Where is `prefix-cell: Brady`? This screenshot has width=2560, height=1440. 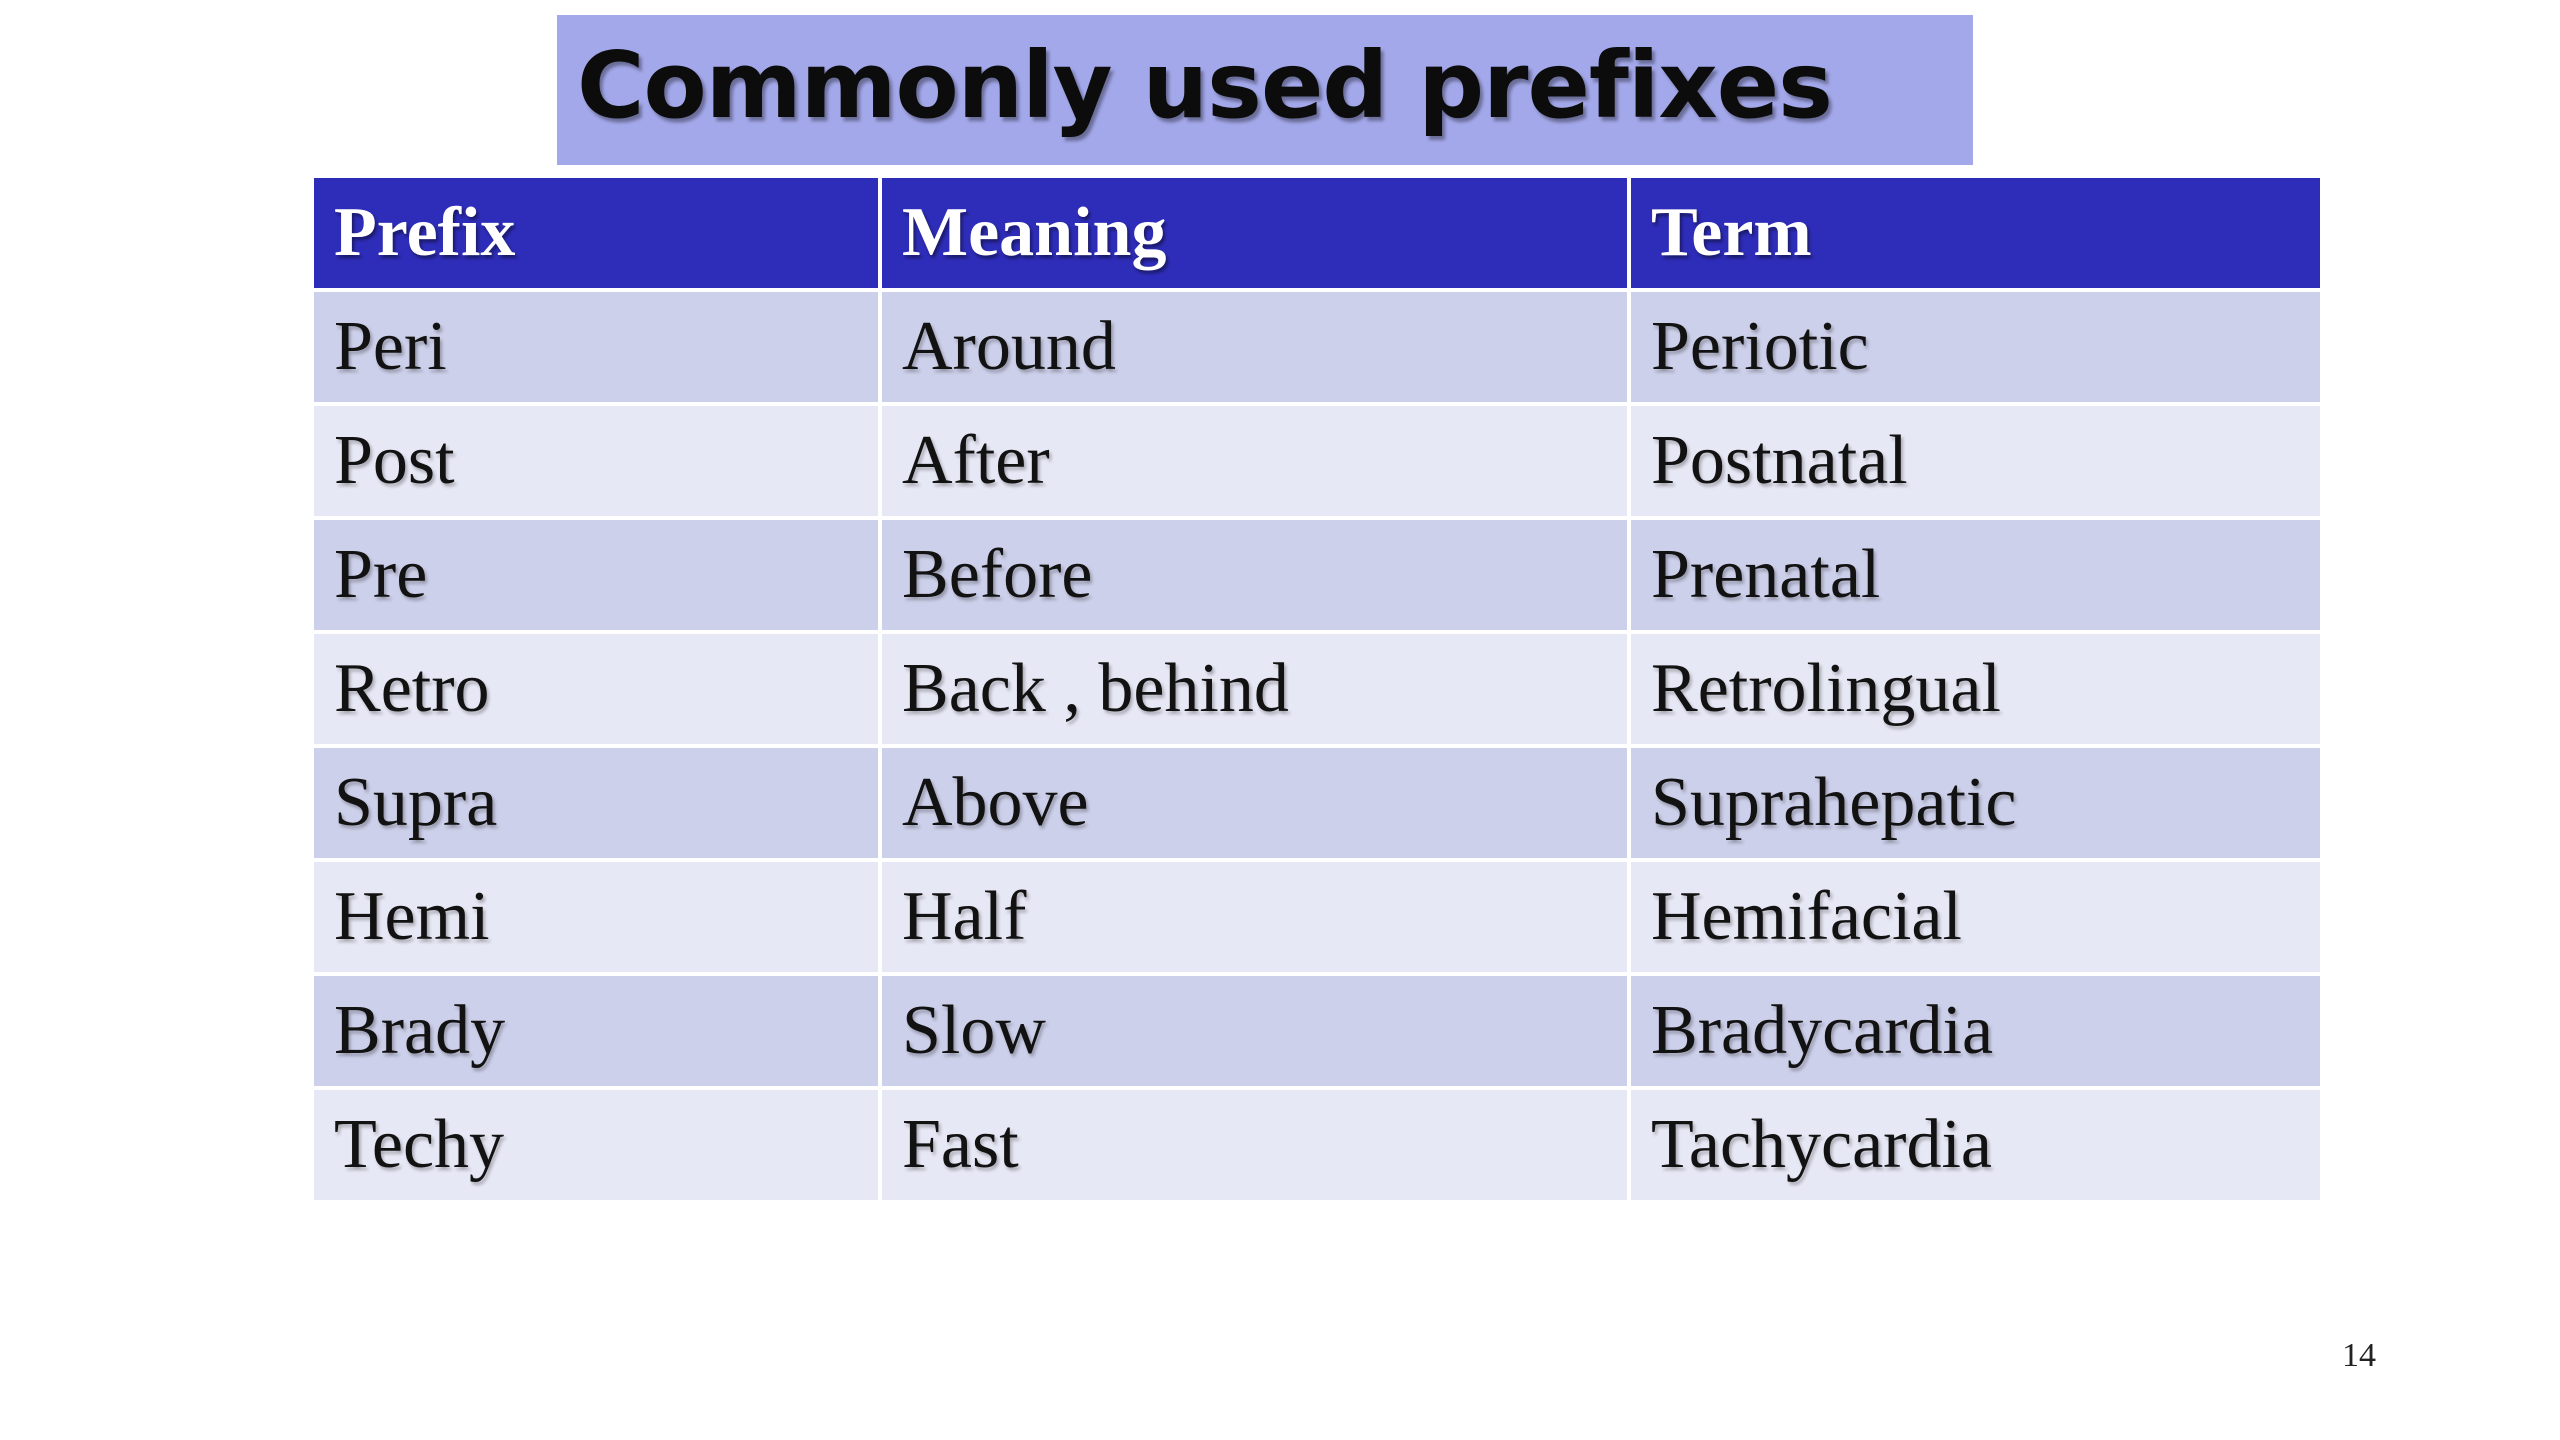 prefix-cell: Brady is located at coordinates (596, 1031).